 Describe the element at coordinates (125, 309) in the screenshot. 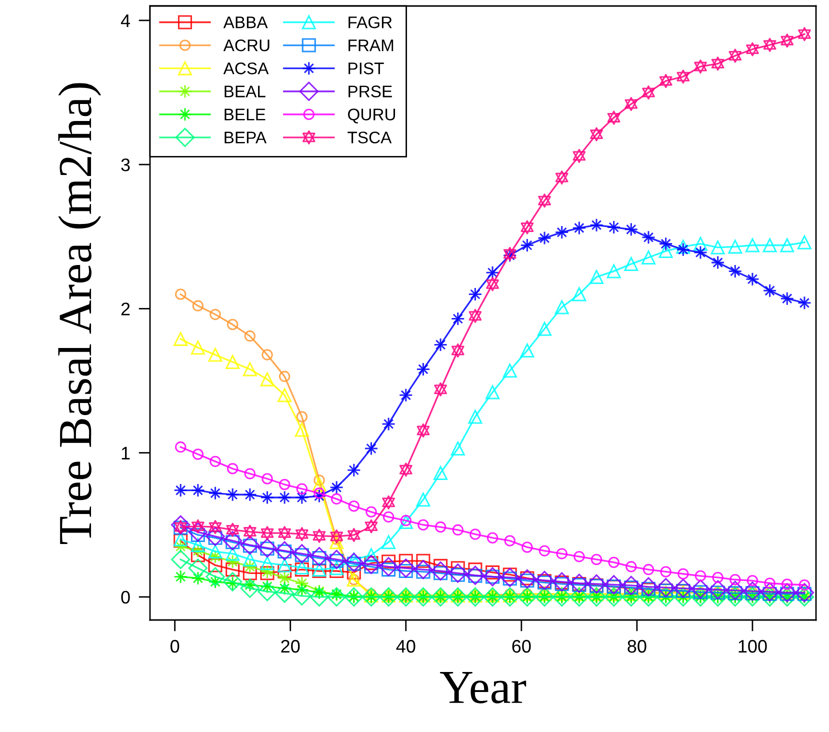

I see `y-tick-label: 2` at that location.